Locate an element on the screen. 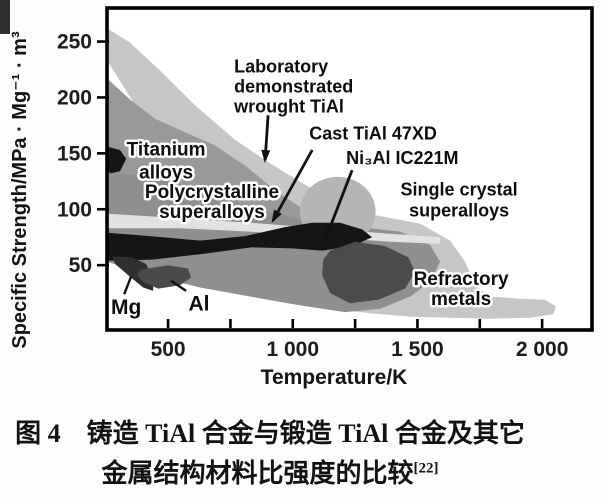 Image resolution: width=605 pixels, height=504 pixels. mg-pointer-line is located at coordinates (128, 285).